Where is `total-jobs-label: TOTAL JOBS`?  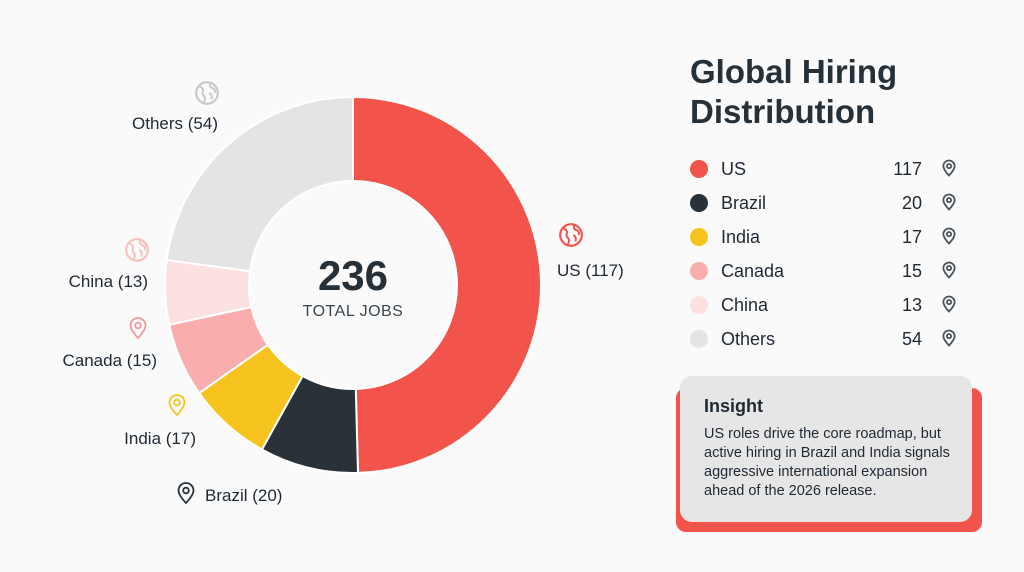 total-jobs-label: TOTAL JOBS is located at coordinates (353, 311).